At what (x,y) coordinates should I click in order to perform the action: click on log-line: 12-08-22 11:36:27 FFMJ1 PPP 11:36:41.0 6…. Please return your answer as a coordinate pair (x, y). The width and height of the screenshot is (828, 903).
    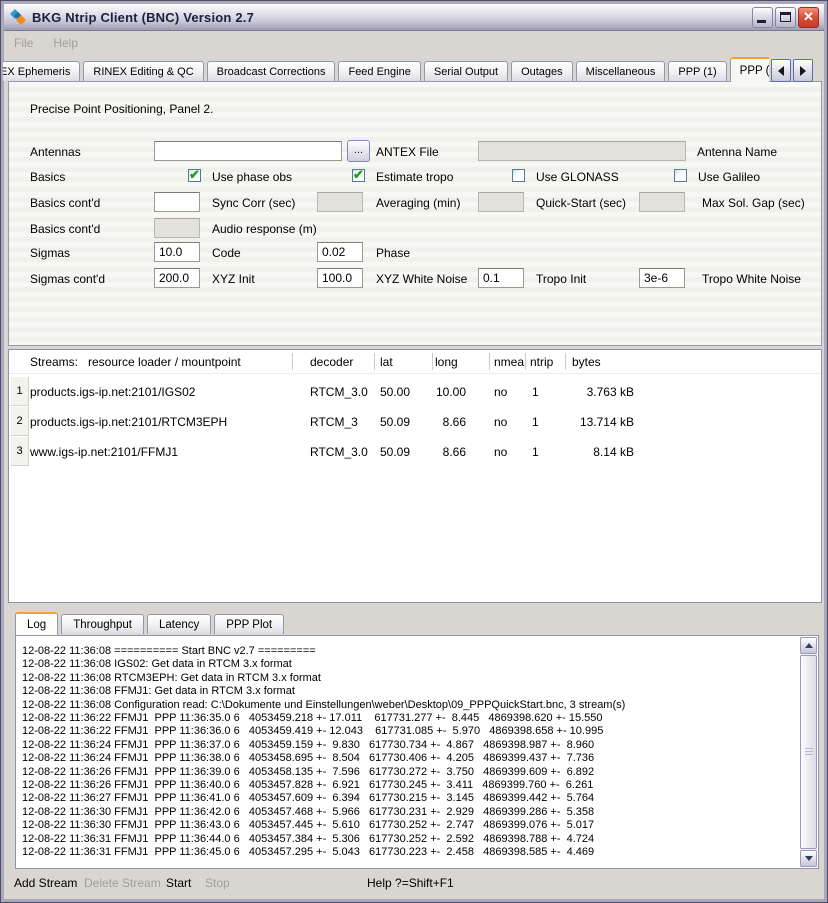
    Looking at the image, I should click on (308, 798).